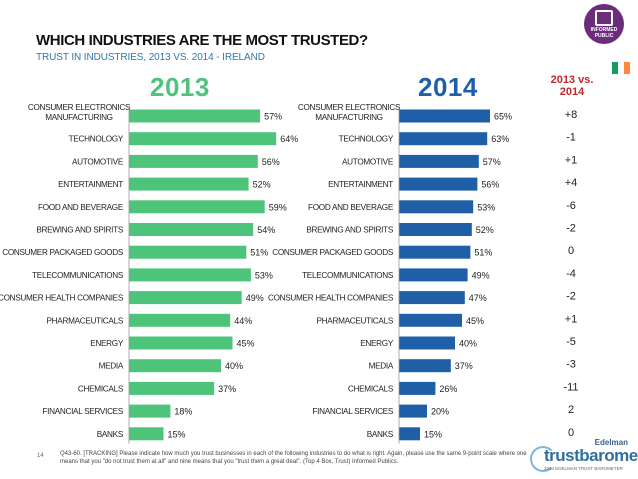 The image size is (638, 479). I want to click on category-label-2014-technology: TECHNOLOGY, so click(366, 139).